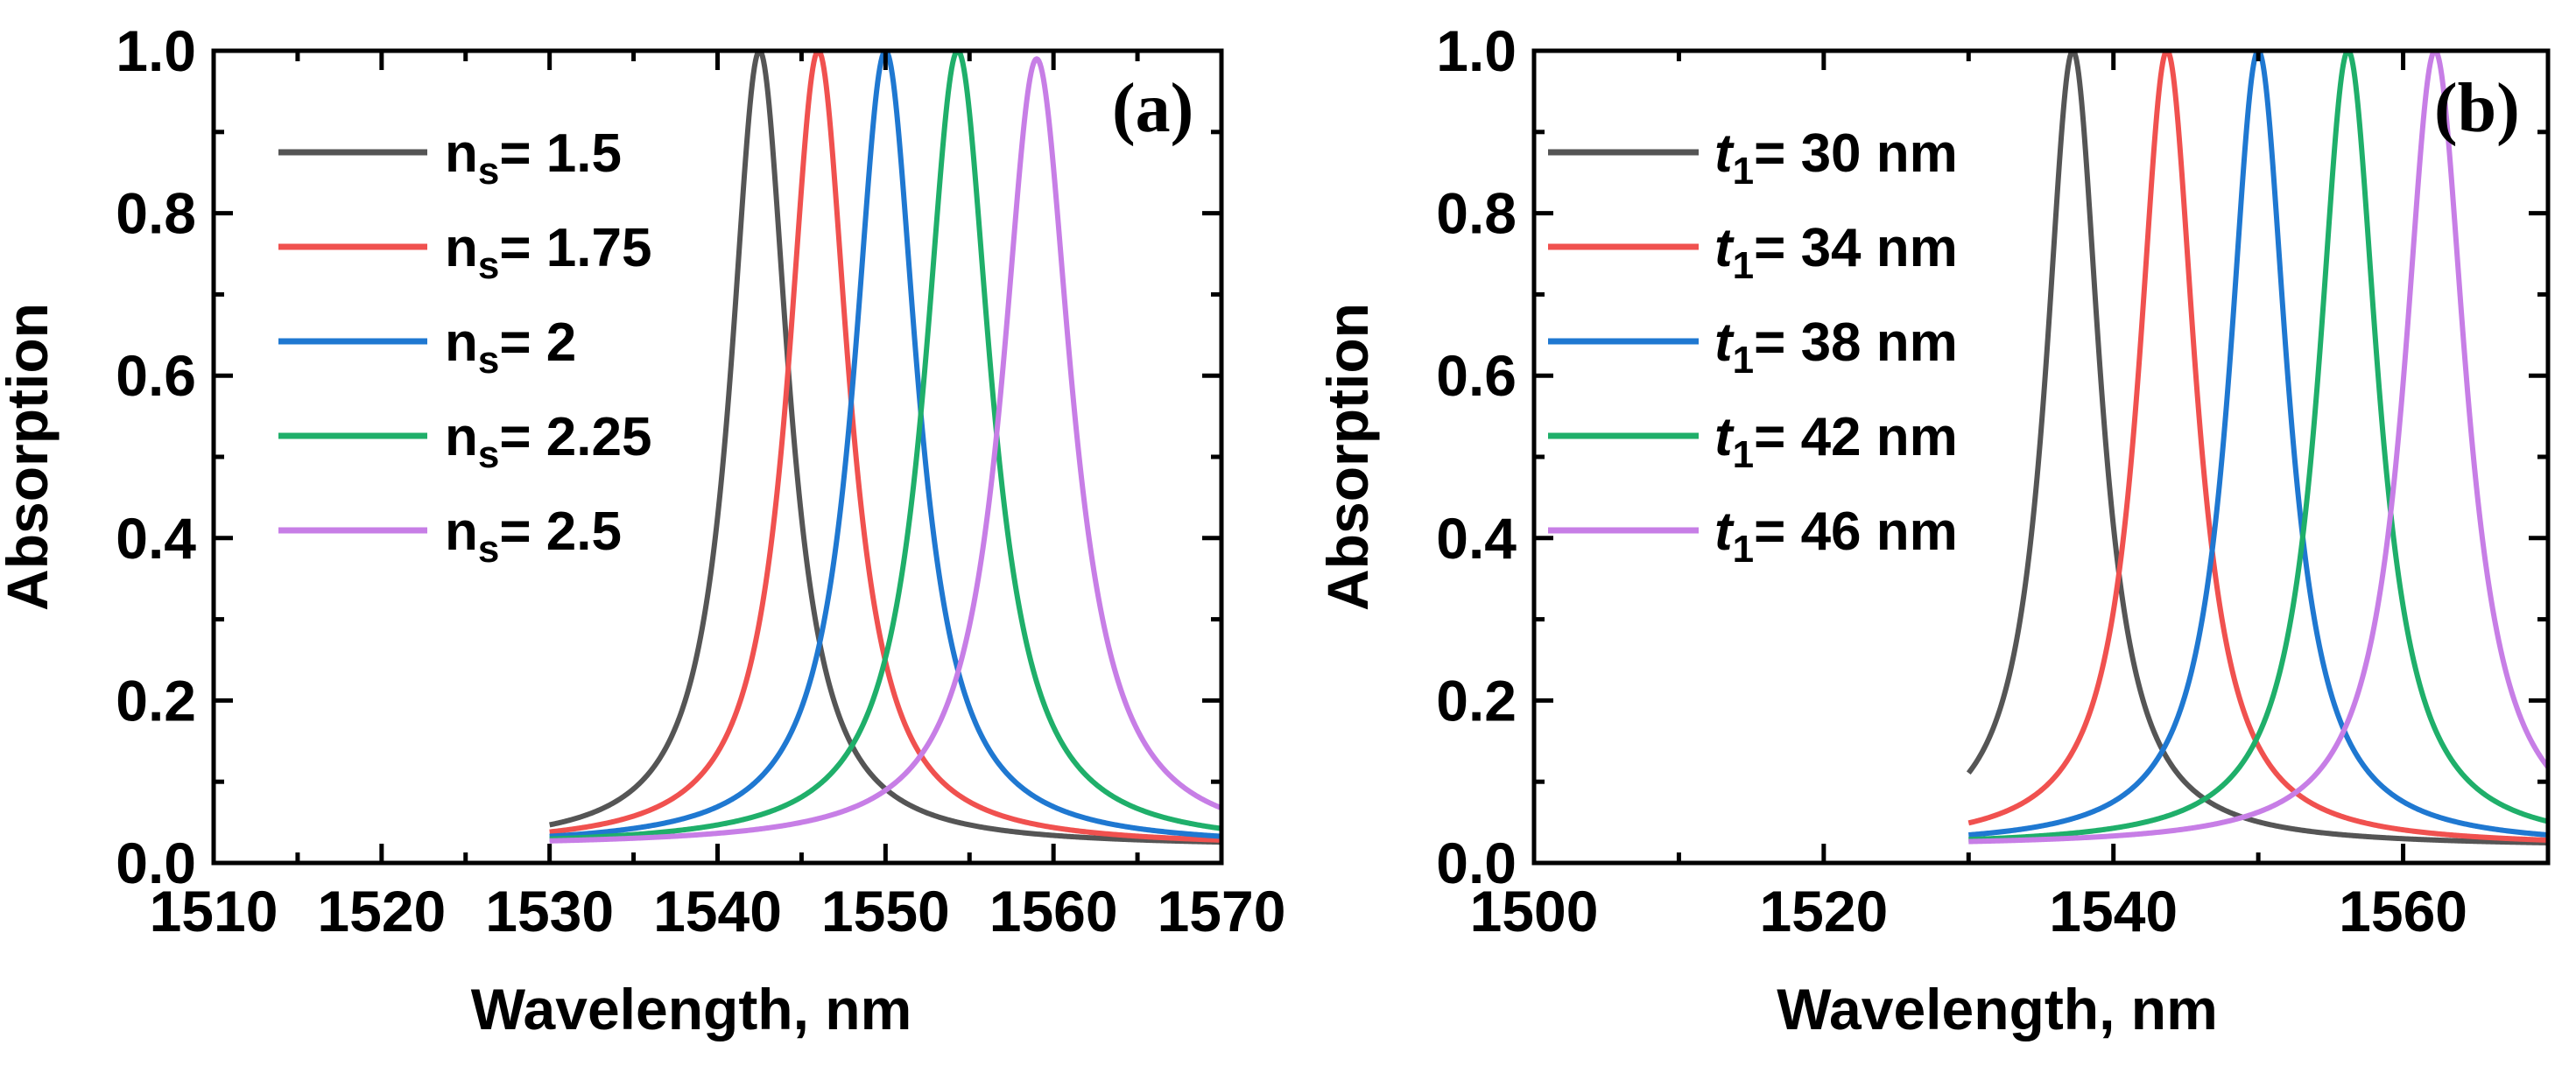 This screenshot has width=2576, height=1066. Describe the element at coordinates (1152, 109) in the screenshot. I see `panel-label: (a)` at that location.